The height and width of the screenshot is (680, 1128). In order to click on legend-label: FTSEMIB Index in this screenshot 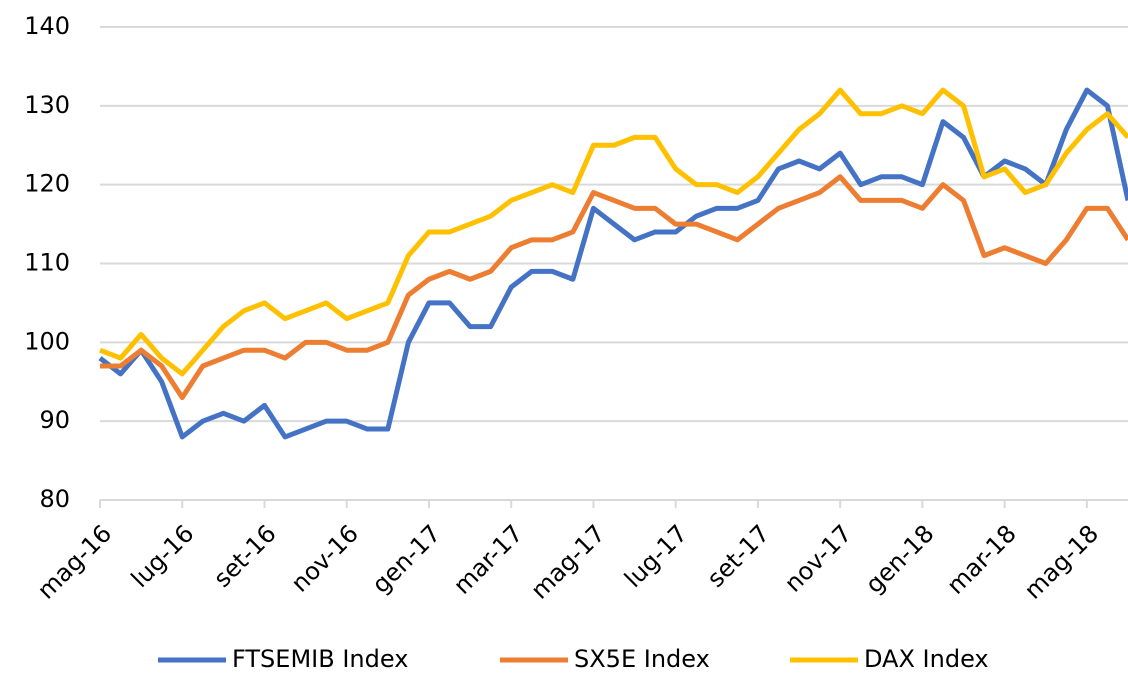, I will do `click(320, 659)`.